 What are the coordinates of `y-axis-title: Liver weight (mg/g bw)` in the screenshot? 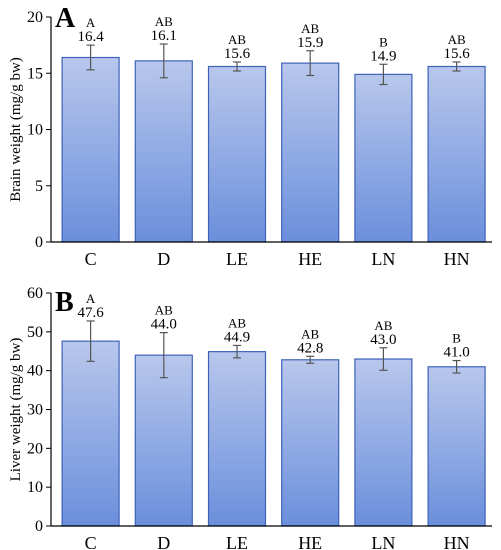 It's located at (16, 410).